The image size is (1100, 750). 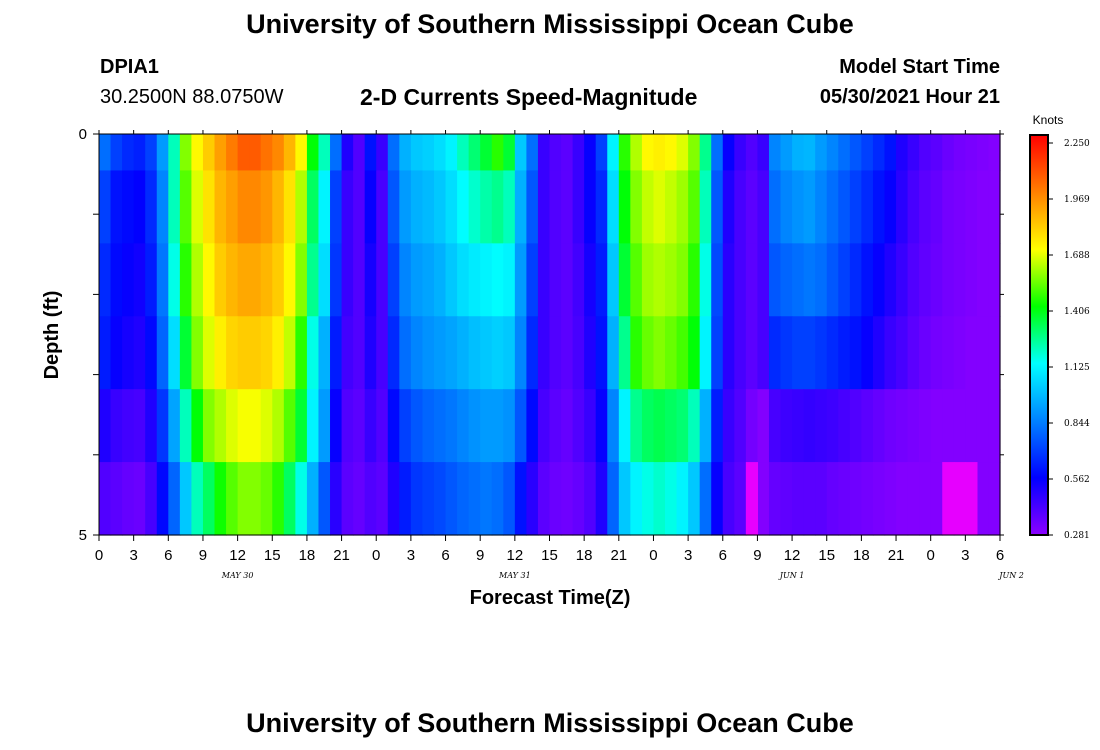 I want to click on heatmap-highlight-cell, so click(x=971, y=498).